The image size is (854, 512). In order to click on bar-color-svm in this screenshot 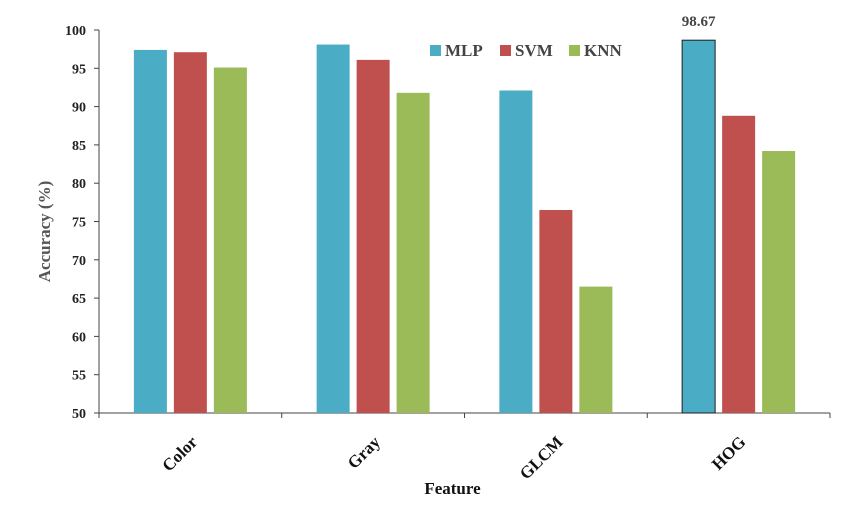, I will do `click(190, 233)`.